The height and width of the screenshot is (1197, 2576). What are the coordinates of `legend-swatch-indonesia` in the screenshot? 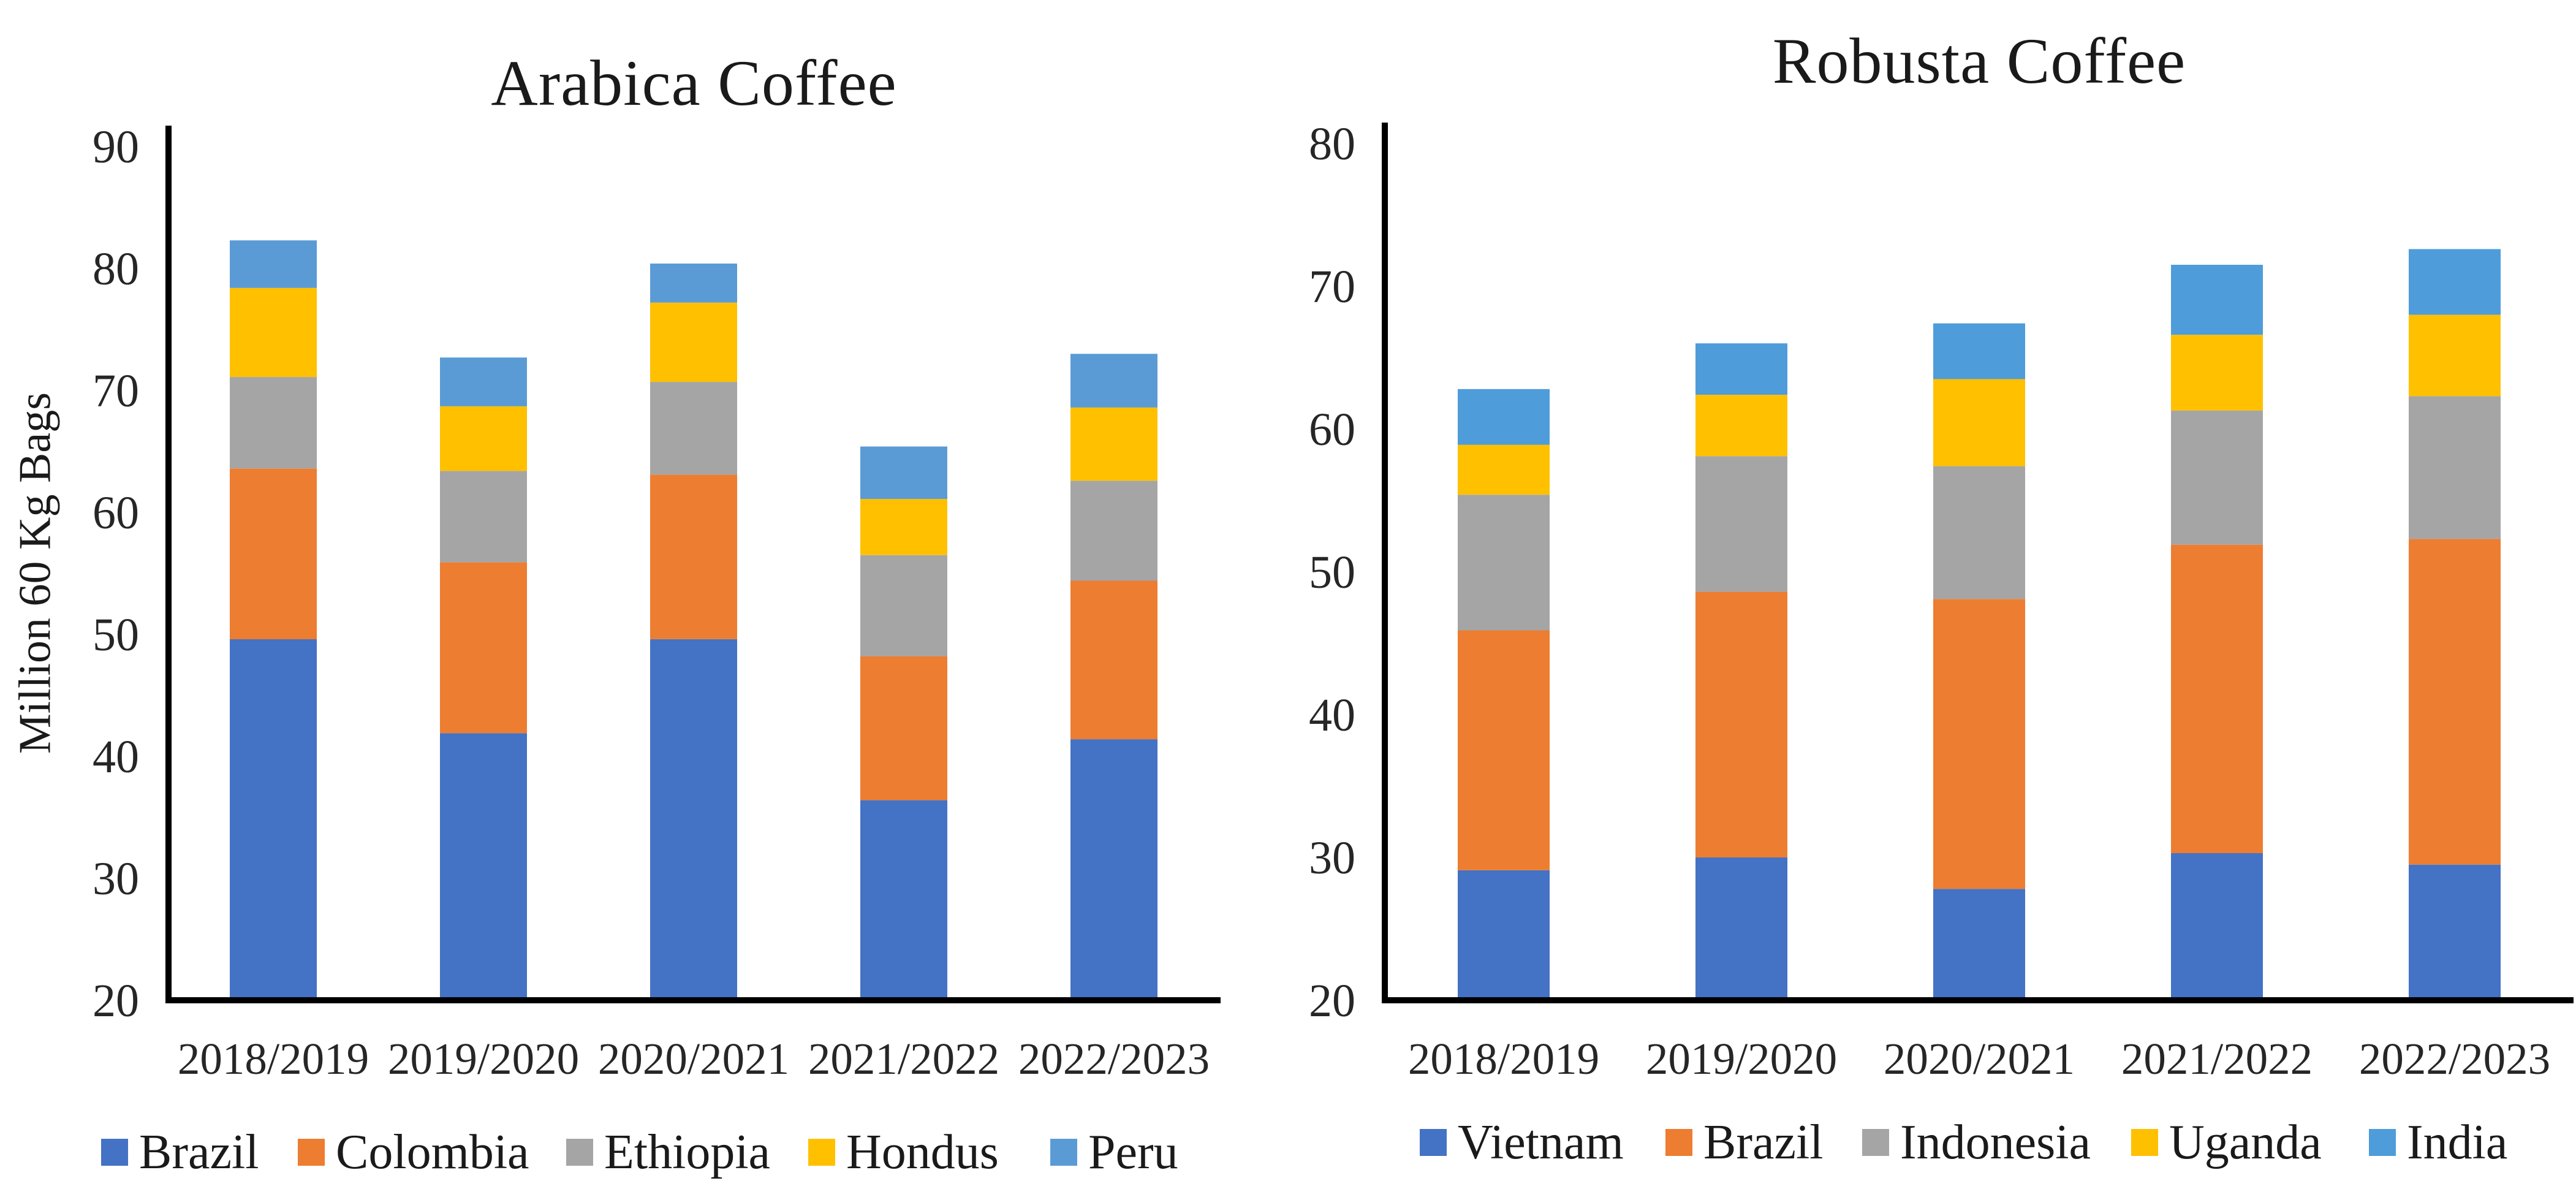 It's located at (1875, 1142).